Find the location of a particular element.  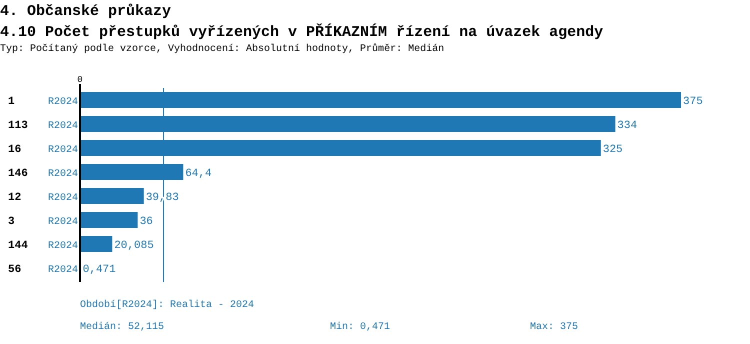

y-tick-label: 144 is located at coordinates (18, 246).